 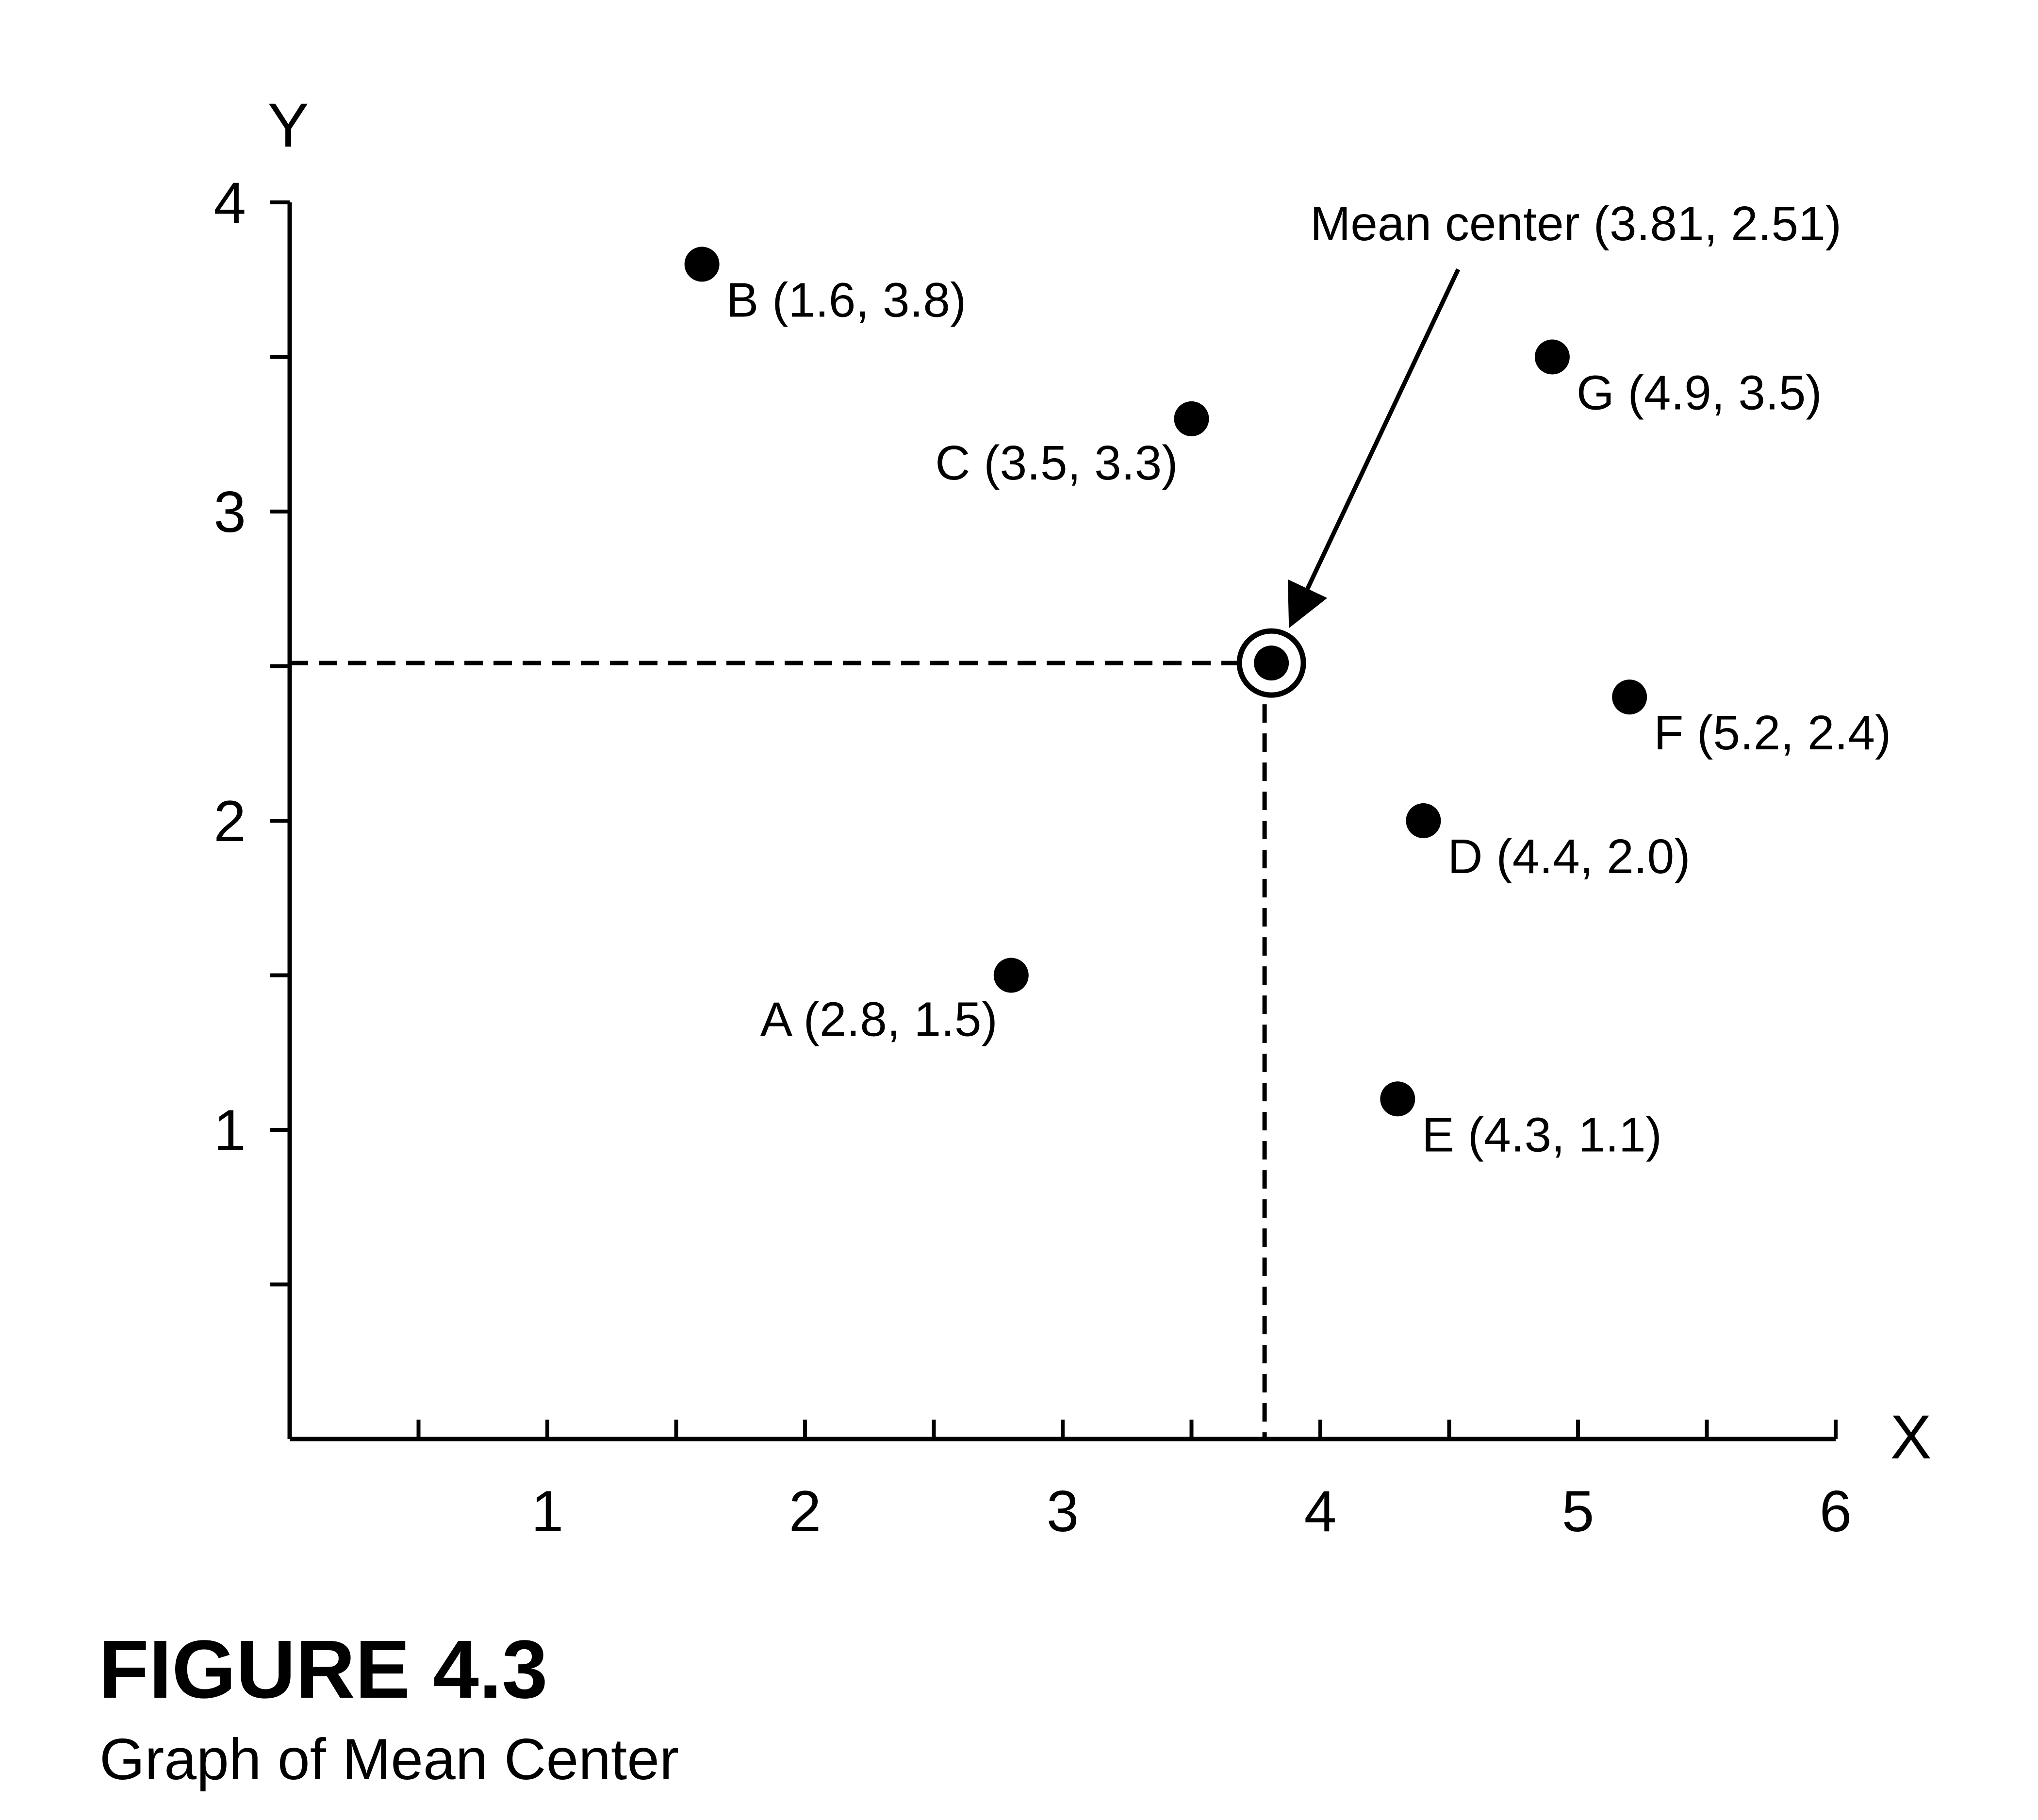 I want to click on data-point-a, so click(x=1011, y=975).